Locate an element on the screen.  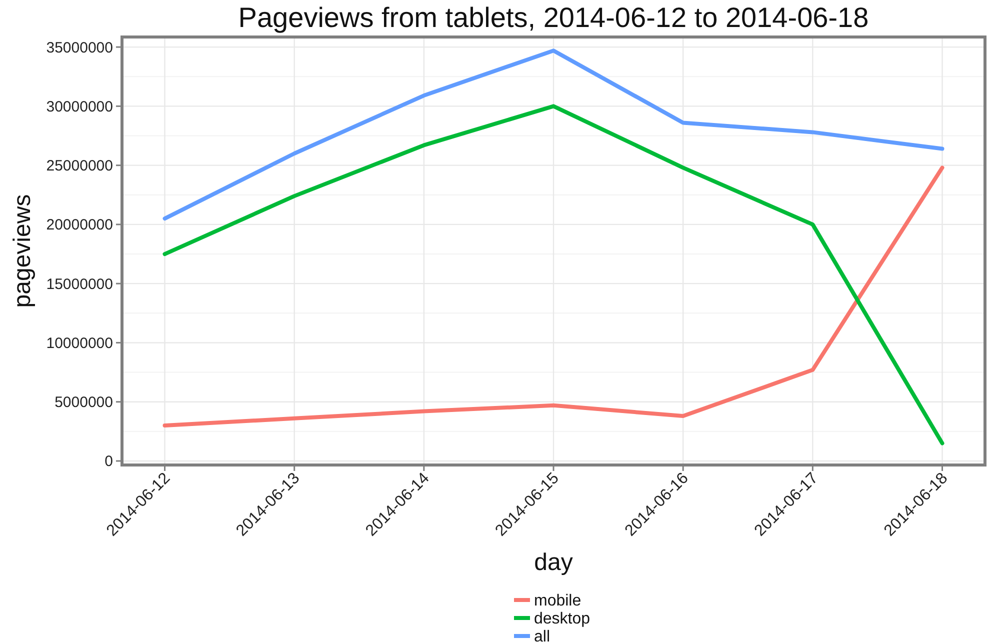
y-tick-label: 0 is located at coordinates (108, 461).